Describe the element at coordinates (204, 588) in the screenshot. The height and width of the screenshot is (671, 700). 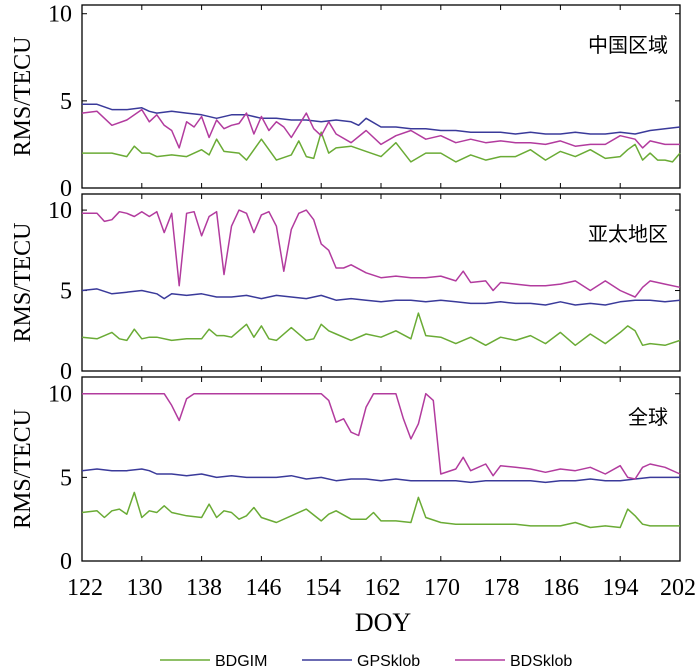
I see `x-tick-label: 138` at that location.